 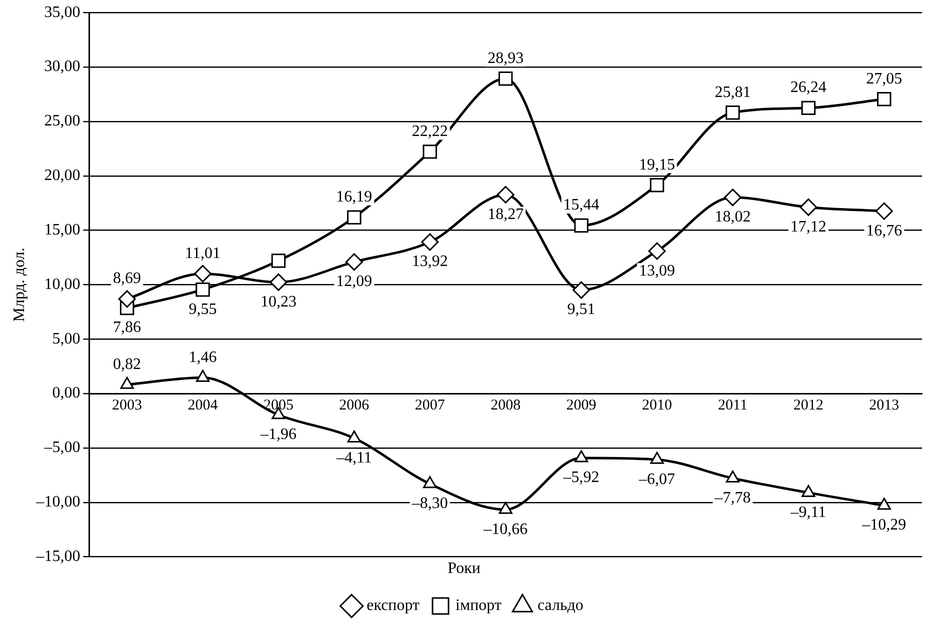 I want to click on data-label: 19,15, so click(x=657, y=165).